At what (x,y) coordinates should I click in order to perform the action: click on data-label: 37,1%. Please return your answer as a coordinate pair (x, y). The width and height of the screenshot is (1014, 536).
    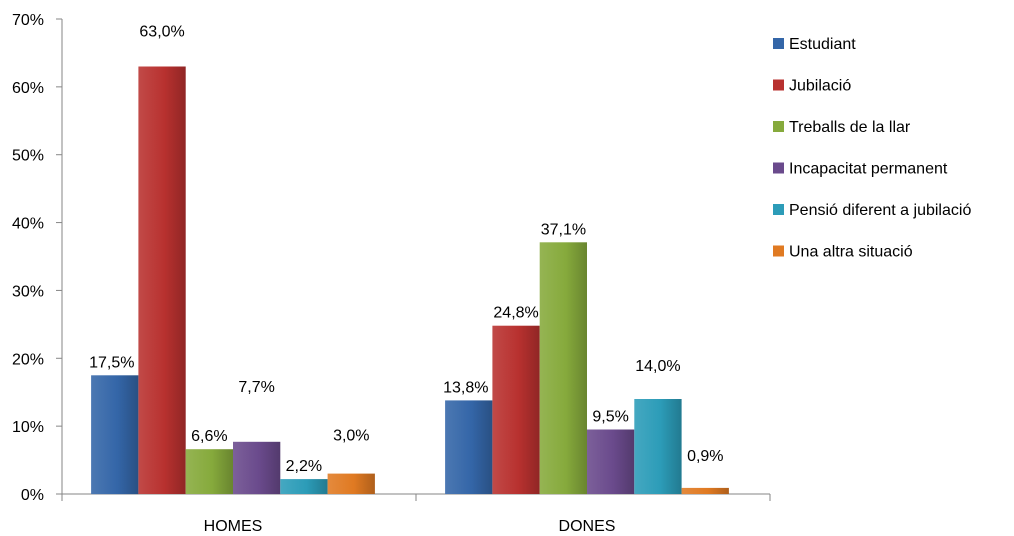
    Looking at the image, I should click on (563, 229).